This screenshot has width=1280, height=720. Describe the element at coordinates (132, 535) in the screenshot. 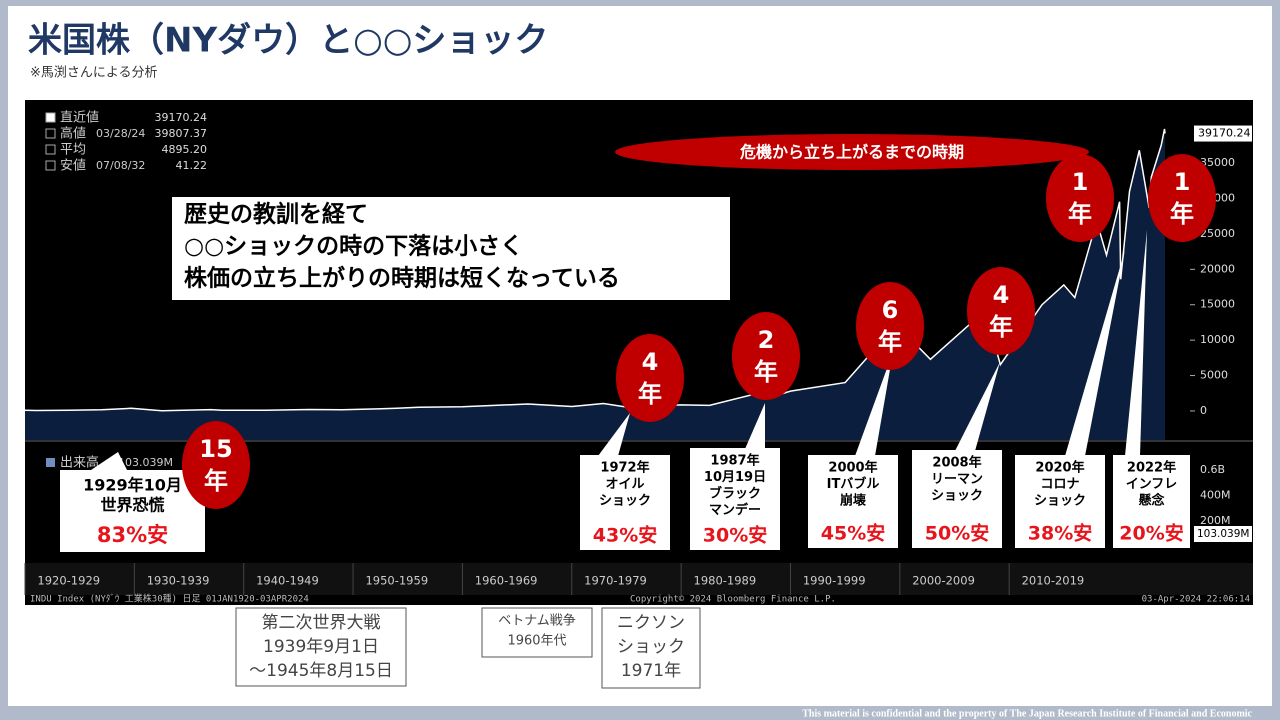

I see `crisis-drop: 83%安` at that location.